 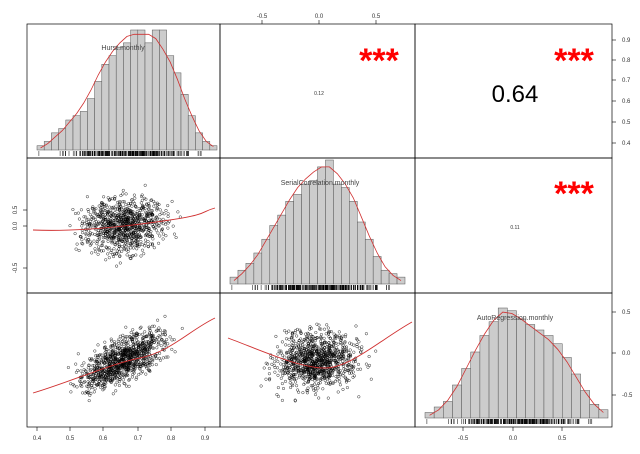 What do you see at coordinates (626, 102) in the screenshot?
I see `tick-label-right: 0.6` at bounding box center [626, 102].